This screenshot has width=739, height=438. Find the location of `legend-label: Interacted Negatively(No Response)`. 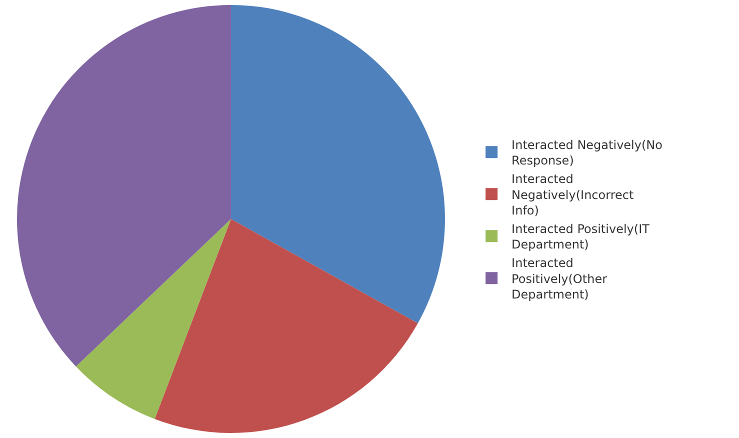

legend-label: Interacted Negatively(No Response) is located at coordinates (587, 153).